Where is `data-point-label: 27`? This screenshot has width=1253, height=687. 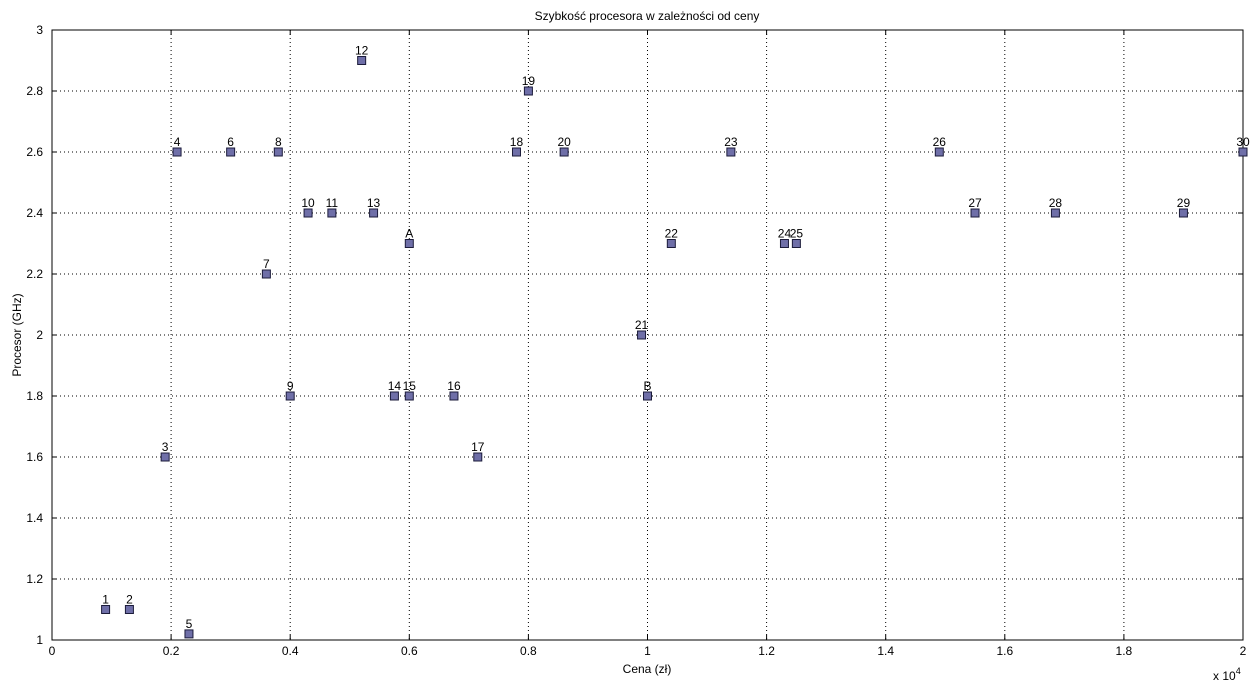 data-point-label: 27 is located at coordinates (975, 203).